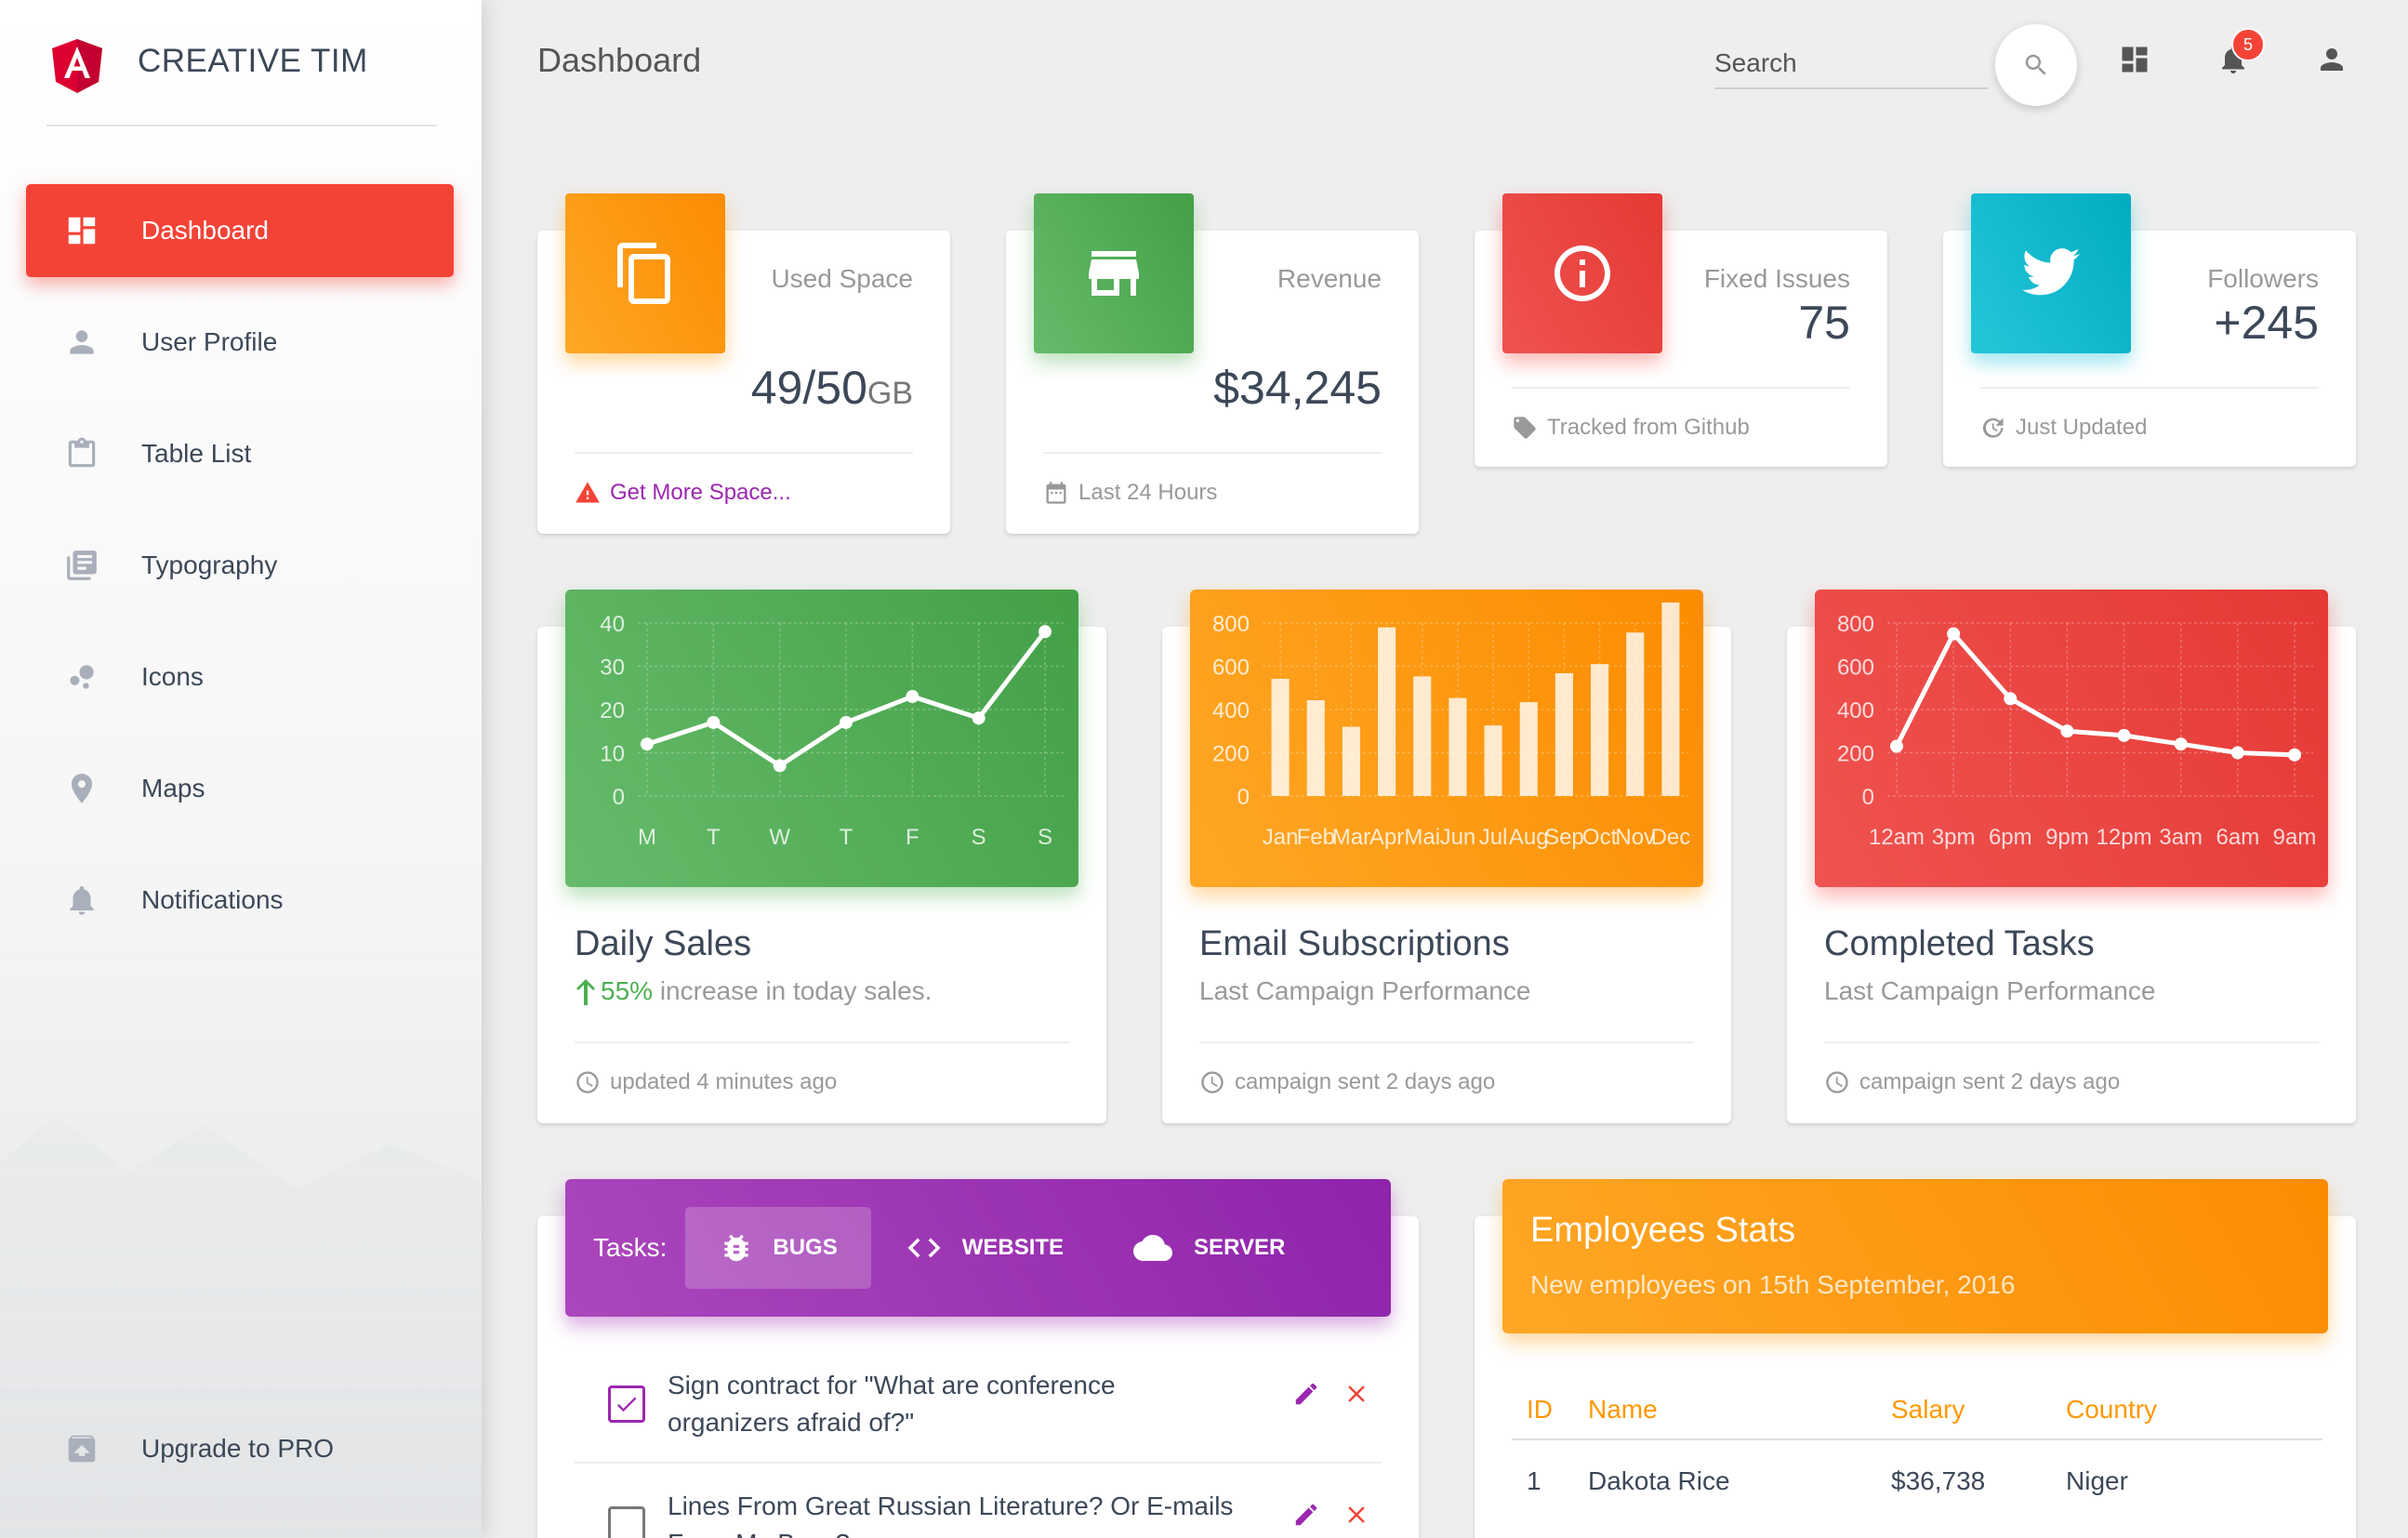 This screenshot has width=2408, height=1538. Describe the element at coordinates (1316, 837) in the screenshot. I see `x-tick-label: Feb` at that location.